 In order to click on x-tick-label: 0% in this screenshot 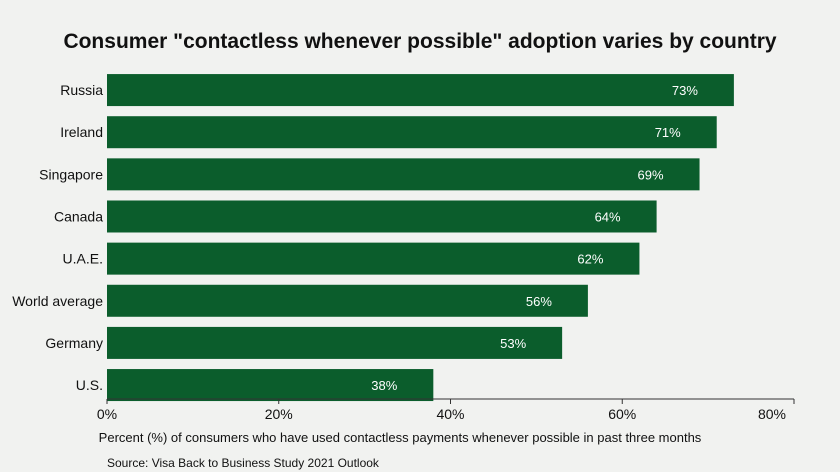, I will do `click(107, 414)`.